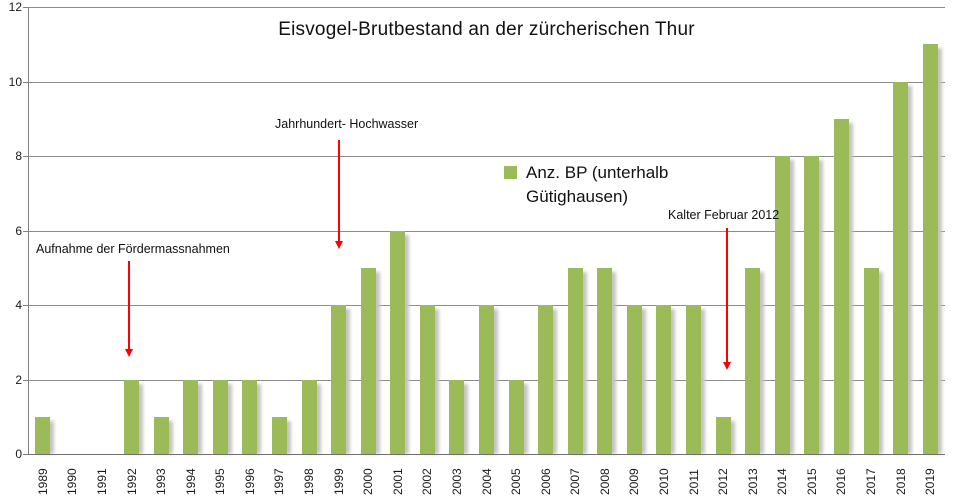  Describe the element at coordinates (368, 481) in the screenshot. I see `x-axis-label-2000: 2000` at that location.